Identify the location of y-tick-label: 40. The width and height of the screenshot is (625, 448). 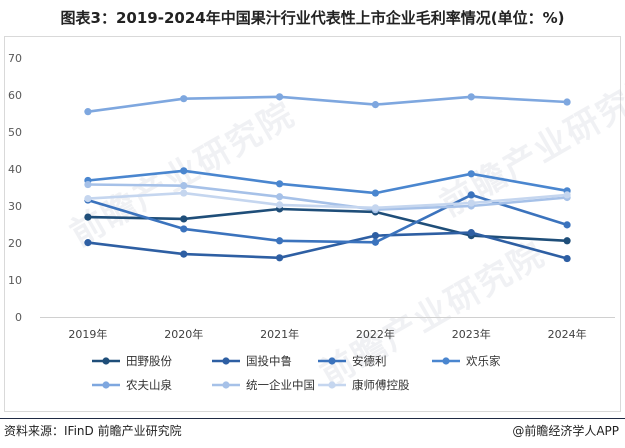
(15, 169).